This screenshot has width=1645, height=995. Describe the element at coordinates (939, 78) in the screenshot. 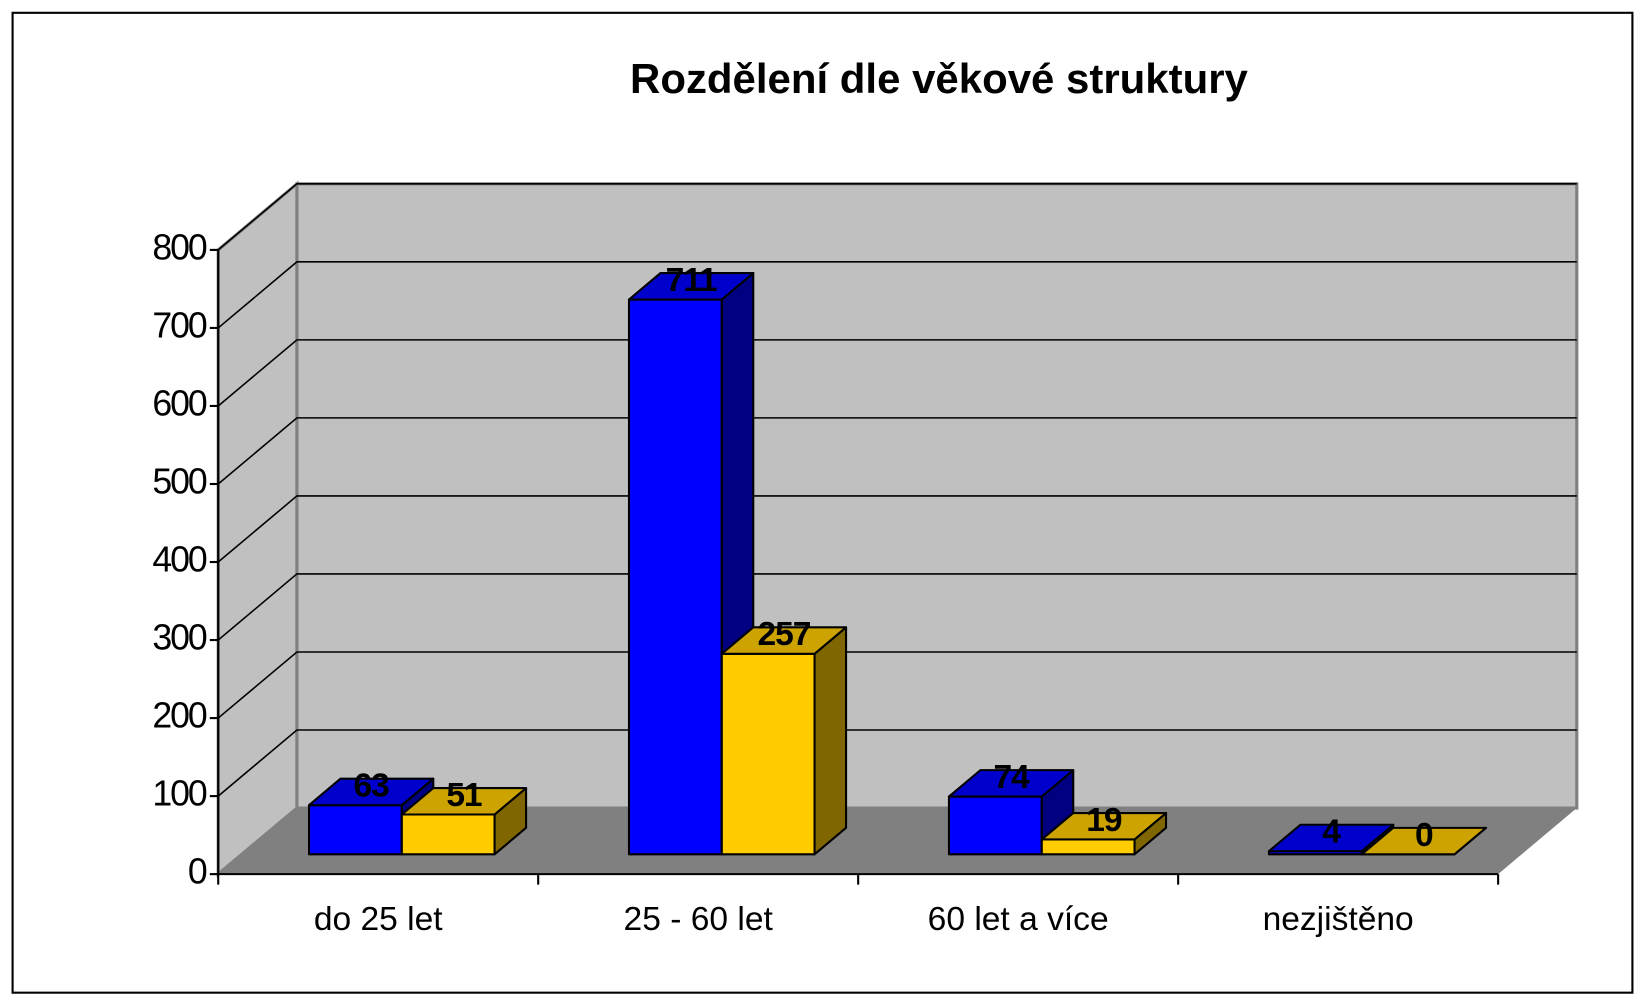

I see `chart-title: Rozdělení dle věkové struktury` at that location.